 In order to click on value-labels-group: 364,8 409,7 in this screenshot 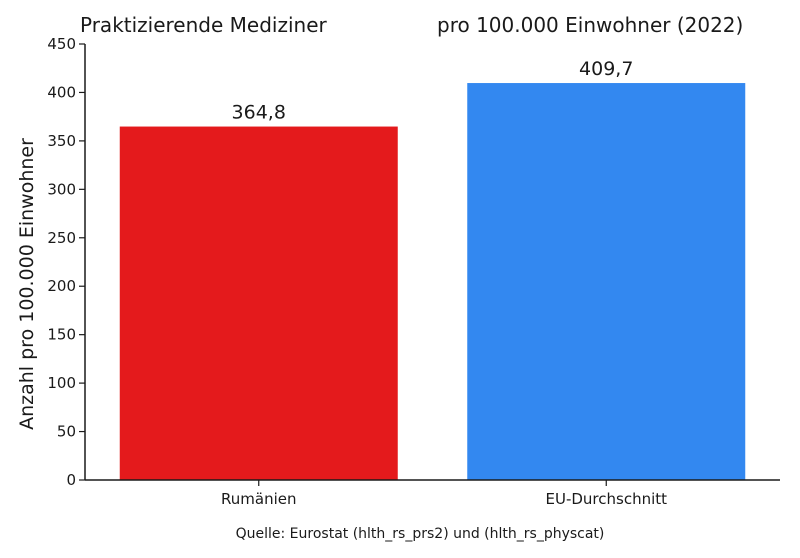, I will do `click(433, 91)`.